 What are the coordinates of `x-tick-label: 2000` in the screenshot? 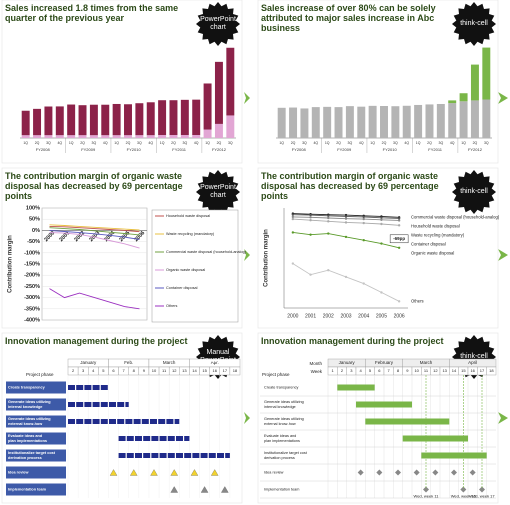 It's located at (292, 316).